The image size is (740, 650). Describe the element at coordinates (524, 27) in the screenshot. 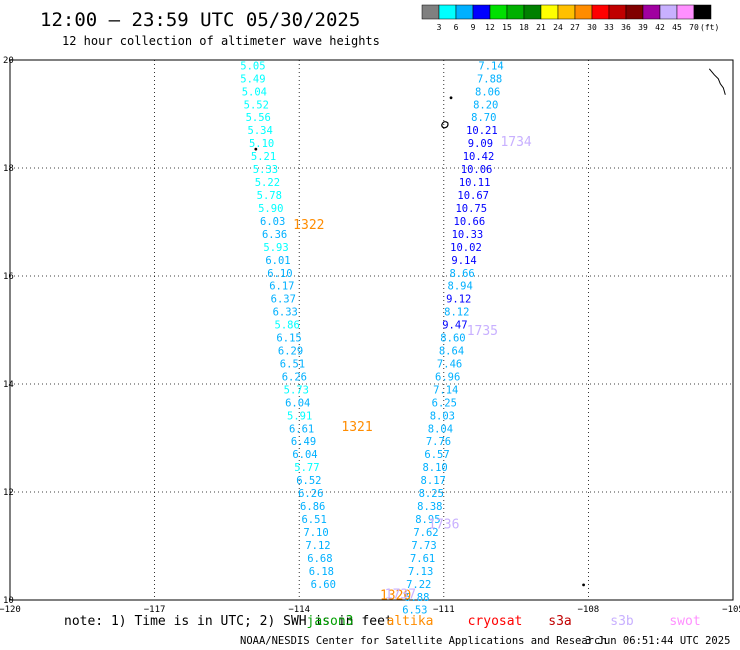

I see `colorbar-tick-label: 18` at that location.